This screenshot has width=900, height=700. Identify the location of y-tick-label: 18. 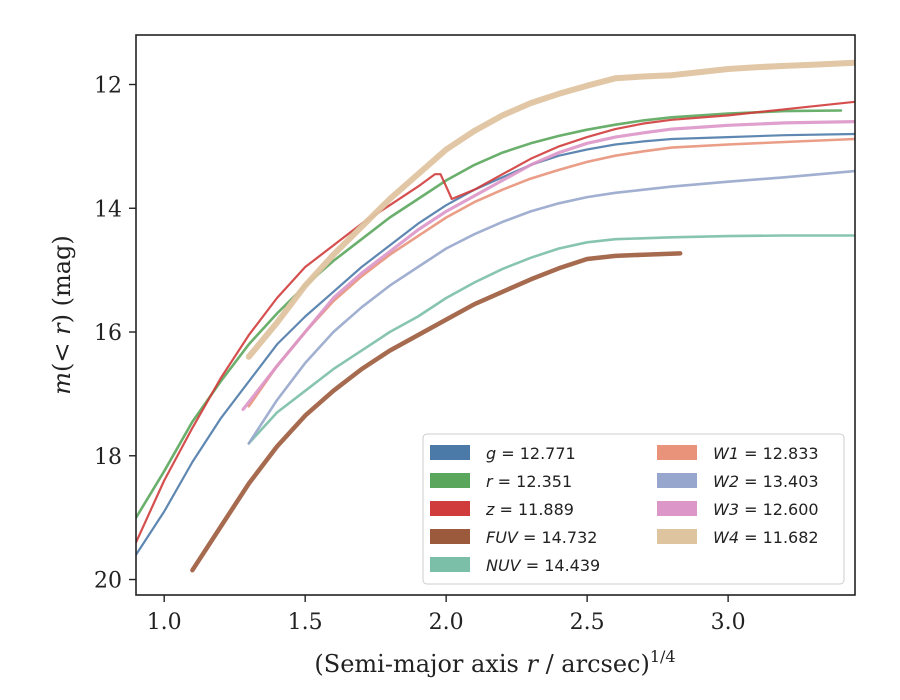
(108, 457).